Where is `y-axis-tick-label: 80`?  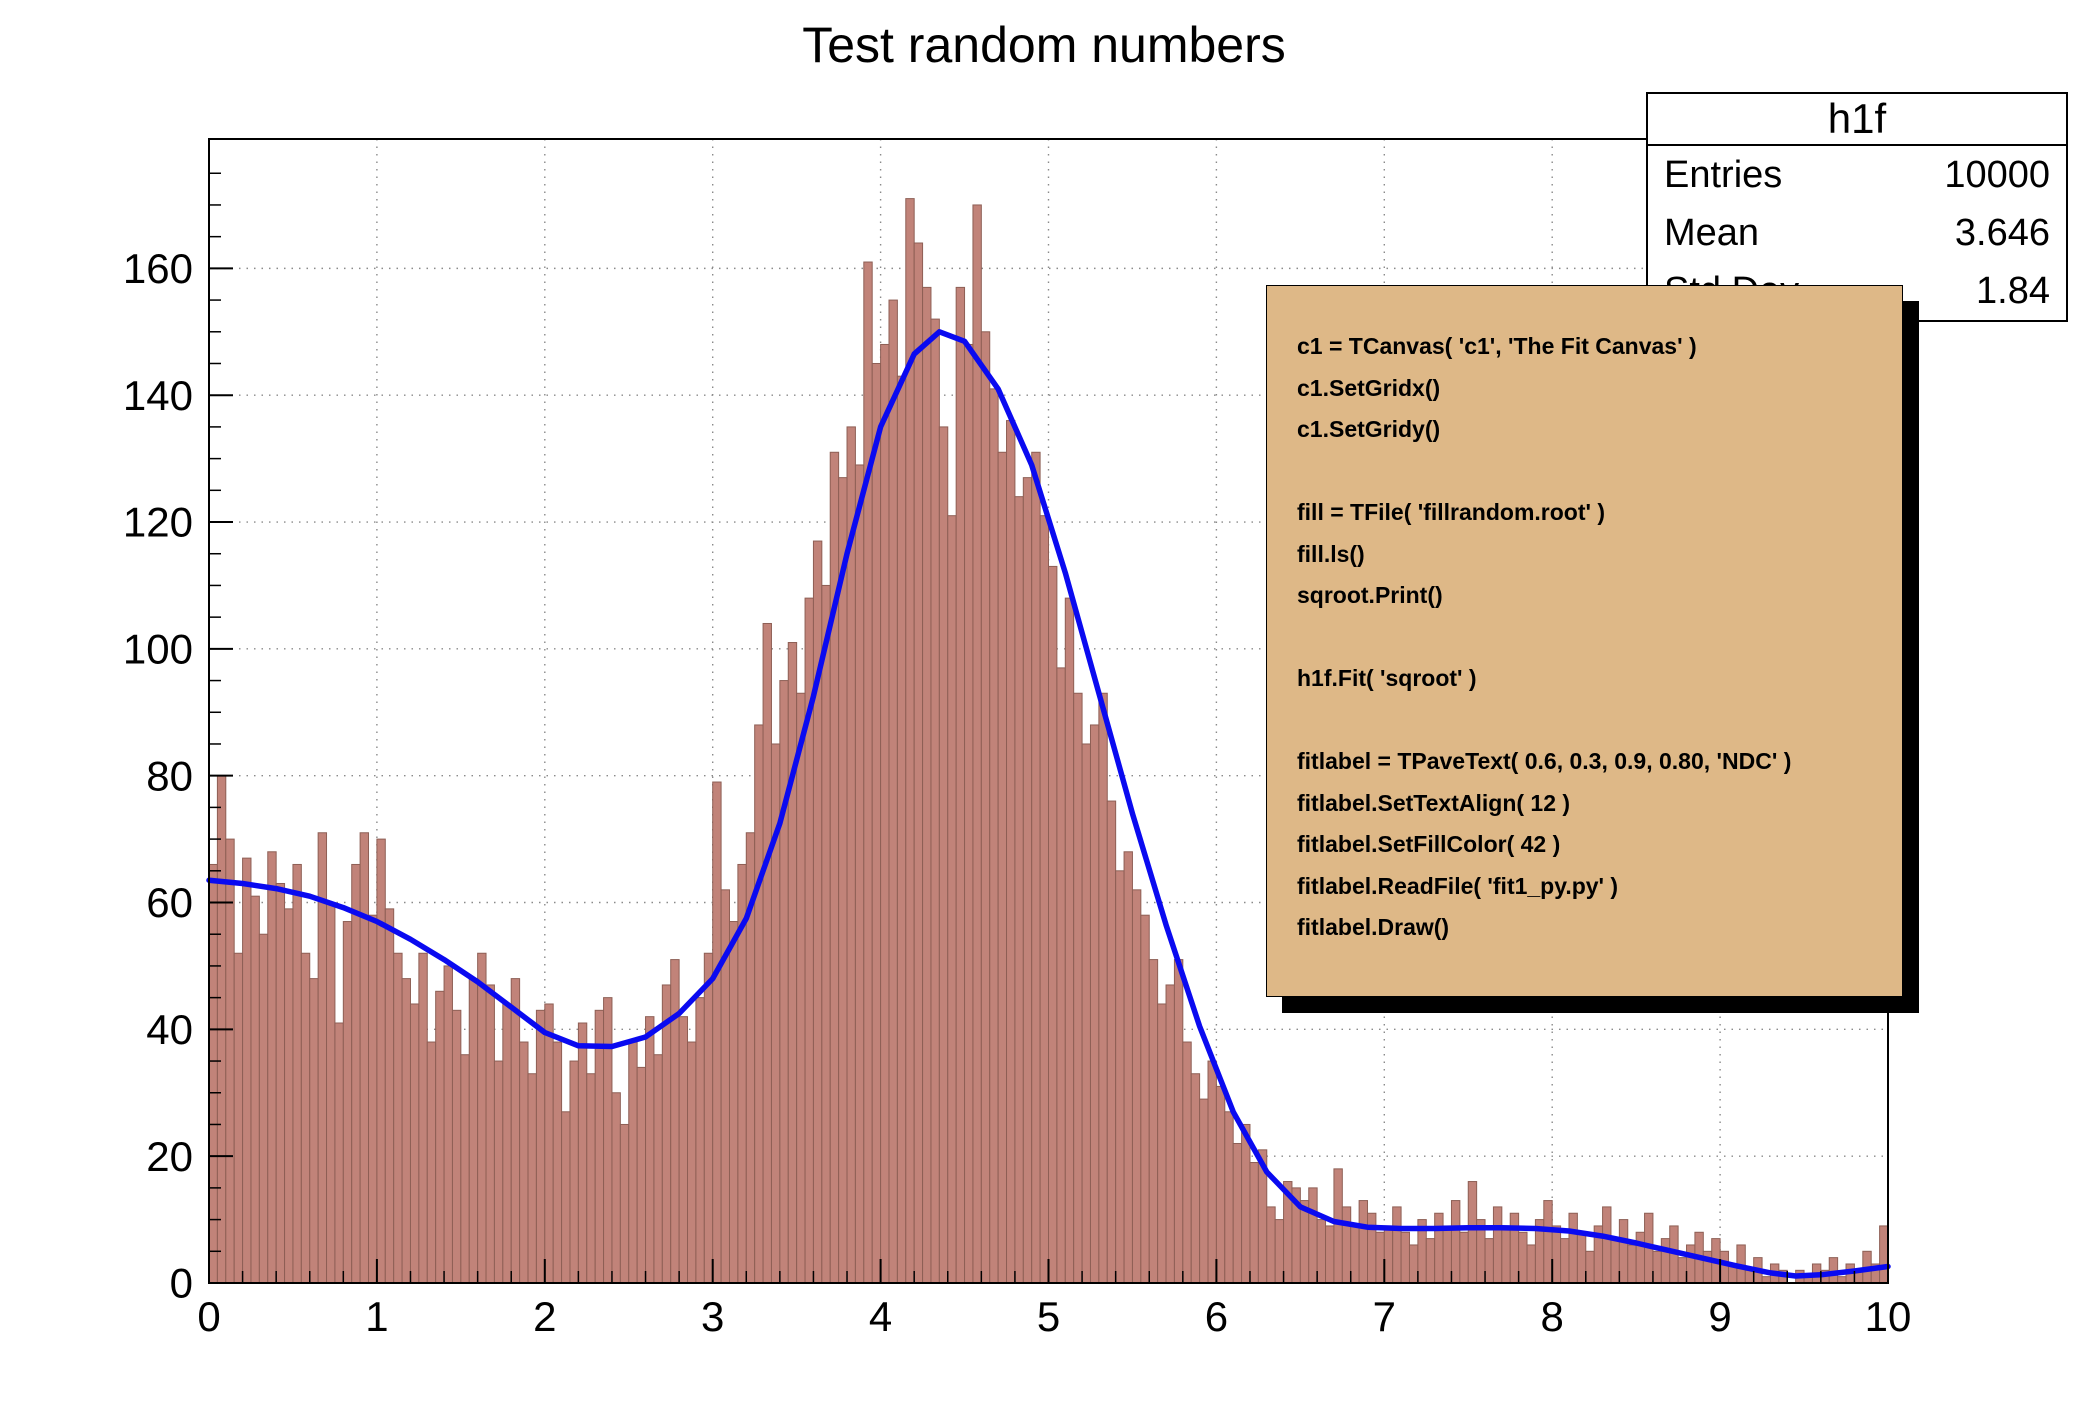 y-axis-tick-label: 80 is located at coordinates (169, 775).